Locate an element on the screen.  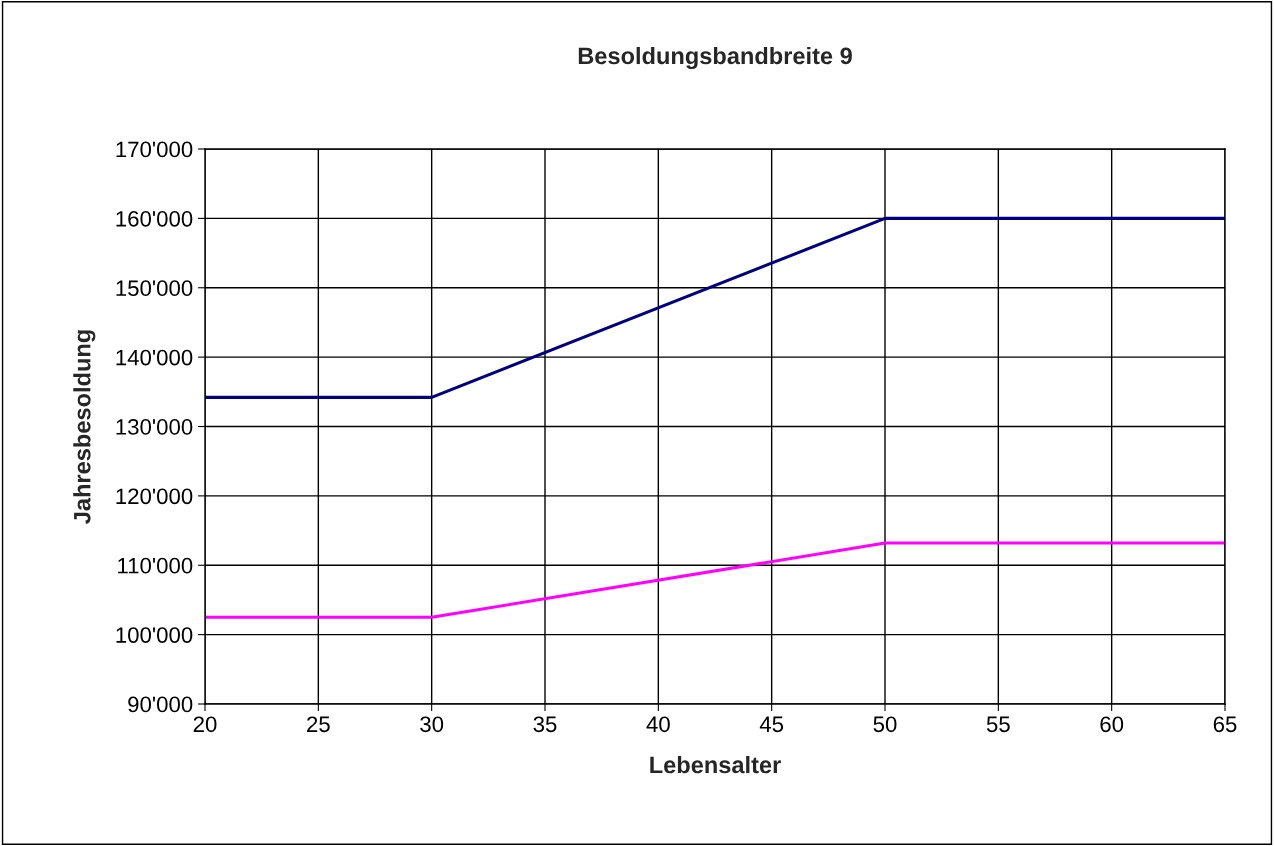
y-tick-label: 170'000 is located at coordinates (154, 149).